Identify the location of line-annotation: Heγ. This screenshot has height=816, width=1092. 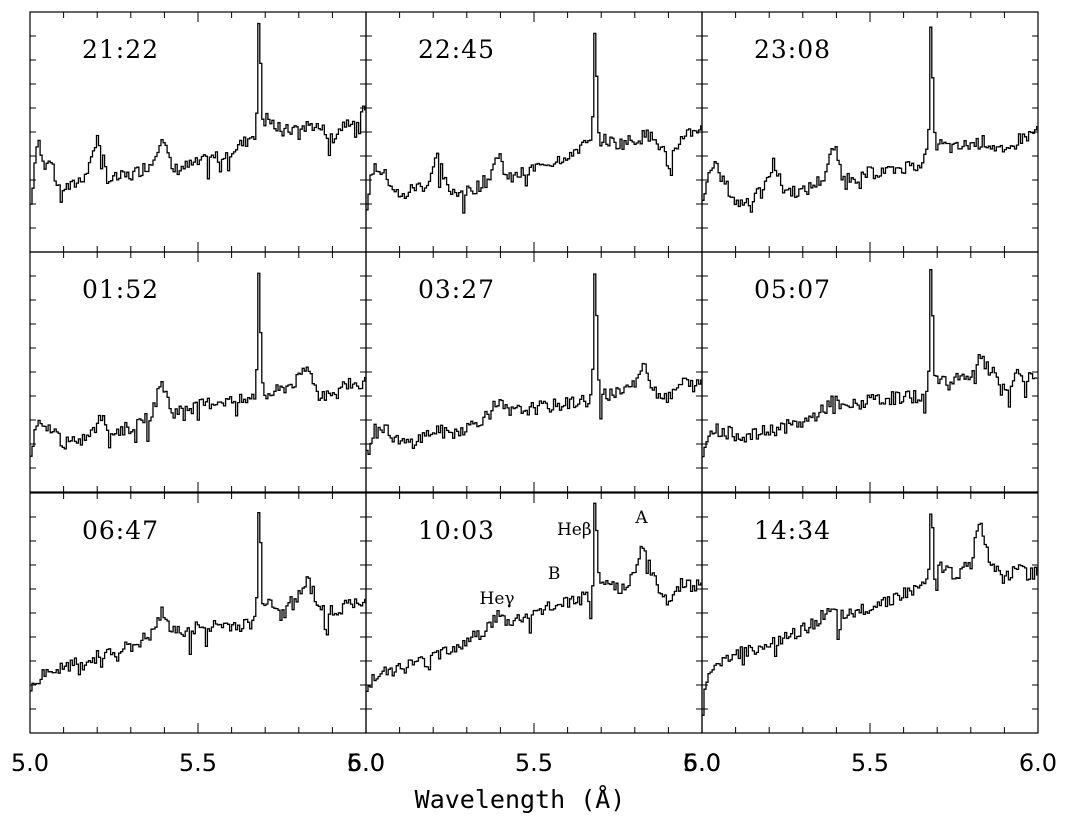
(497, 599).